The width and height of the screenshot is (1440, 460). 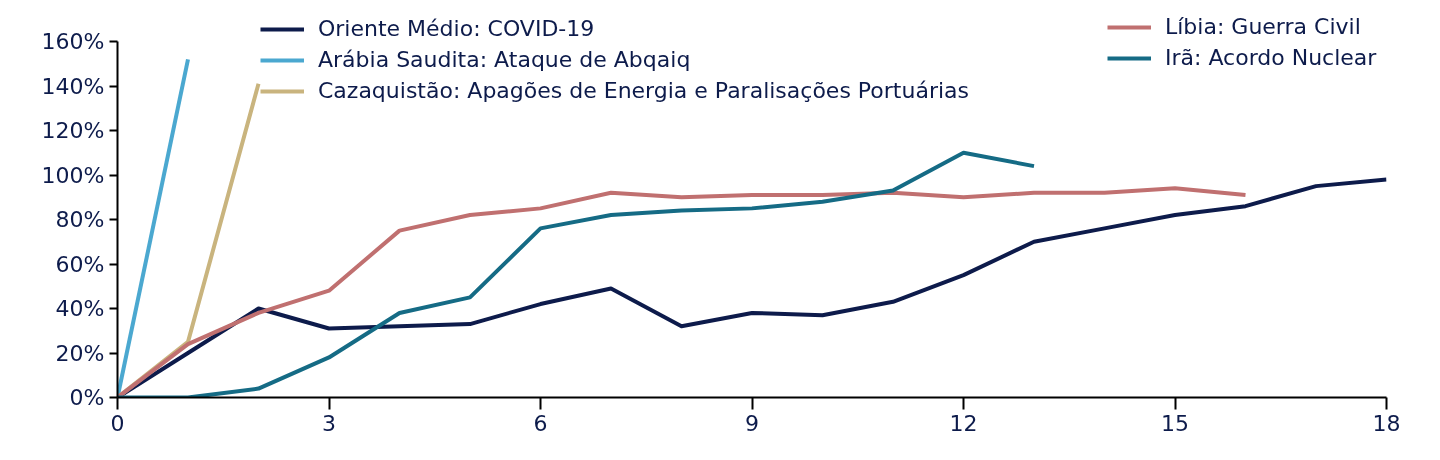 What do you see at coordinates (80, 219) in the screenshot?
I see `y-tick-label: 80%` at bounding box center [80, 219].